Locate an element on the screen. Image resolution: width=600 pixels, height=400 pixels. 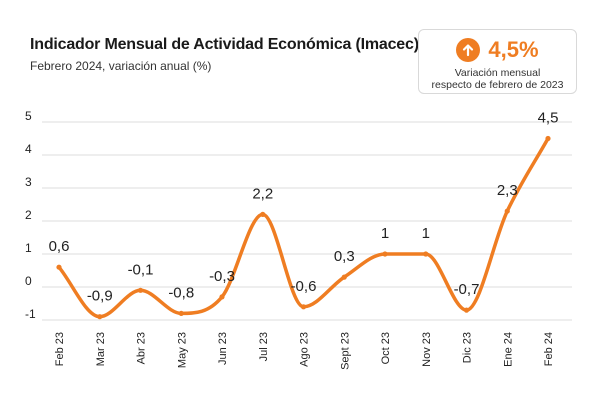
y-axis-ticks: -1 0 1 2 3 4 5 is located at coordinates (30, 215).